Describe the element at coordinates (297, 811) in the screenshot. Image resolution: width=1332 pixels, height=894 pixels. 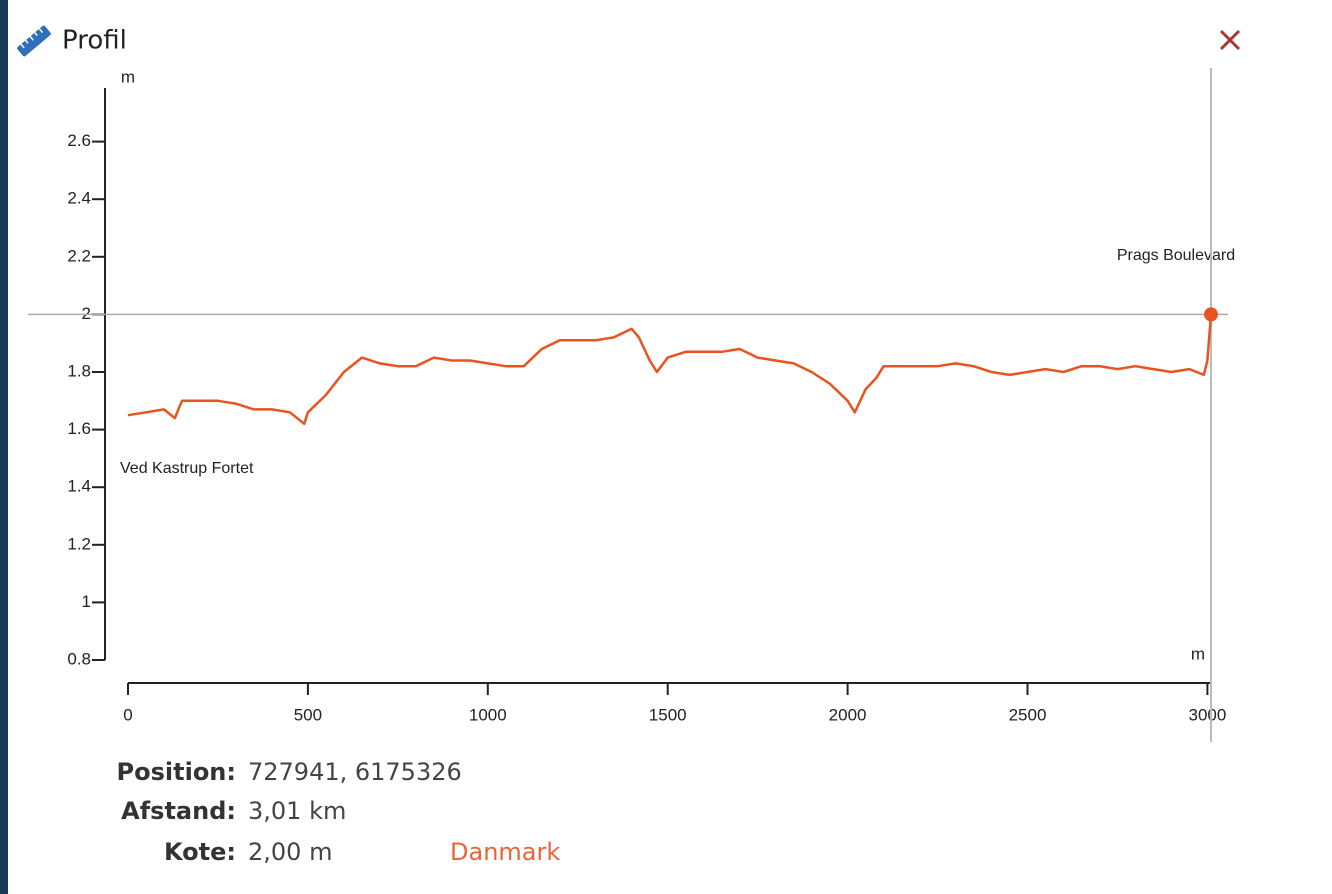
I see `info-value: 3,01 km` at that location.